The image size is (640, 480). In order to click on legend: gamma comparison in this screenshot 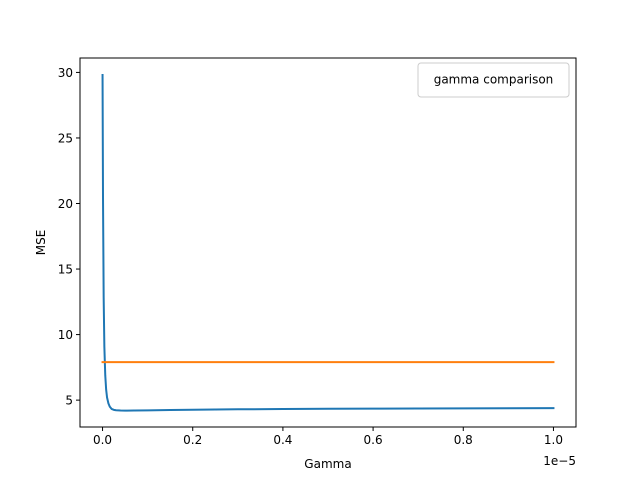, I will do `click(493, 80)`.